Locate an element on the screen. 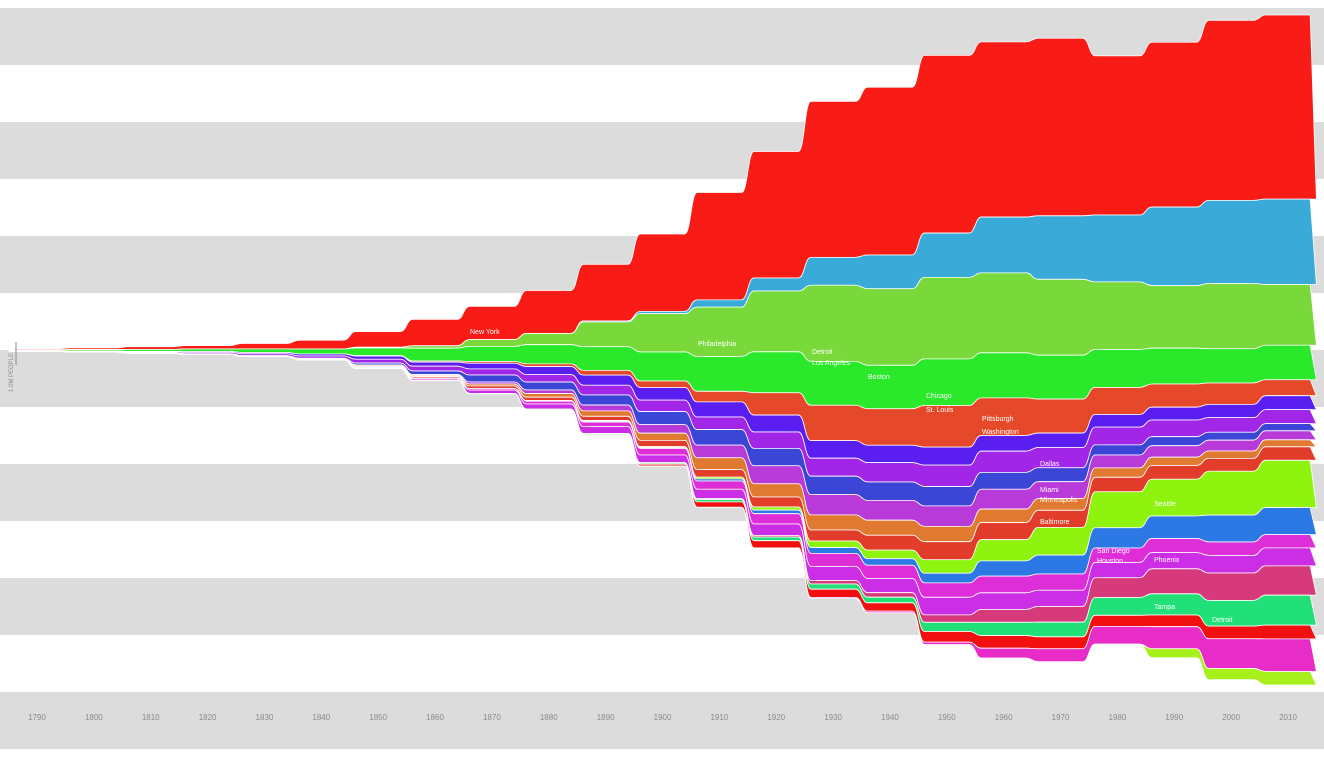  city-label: Boston is located at coordinates (879, 377).